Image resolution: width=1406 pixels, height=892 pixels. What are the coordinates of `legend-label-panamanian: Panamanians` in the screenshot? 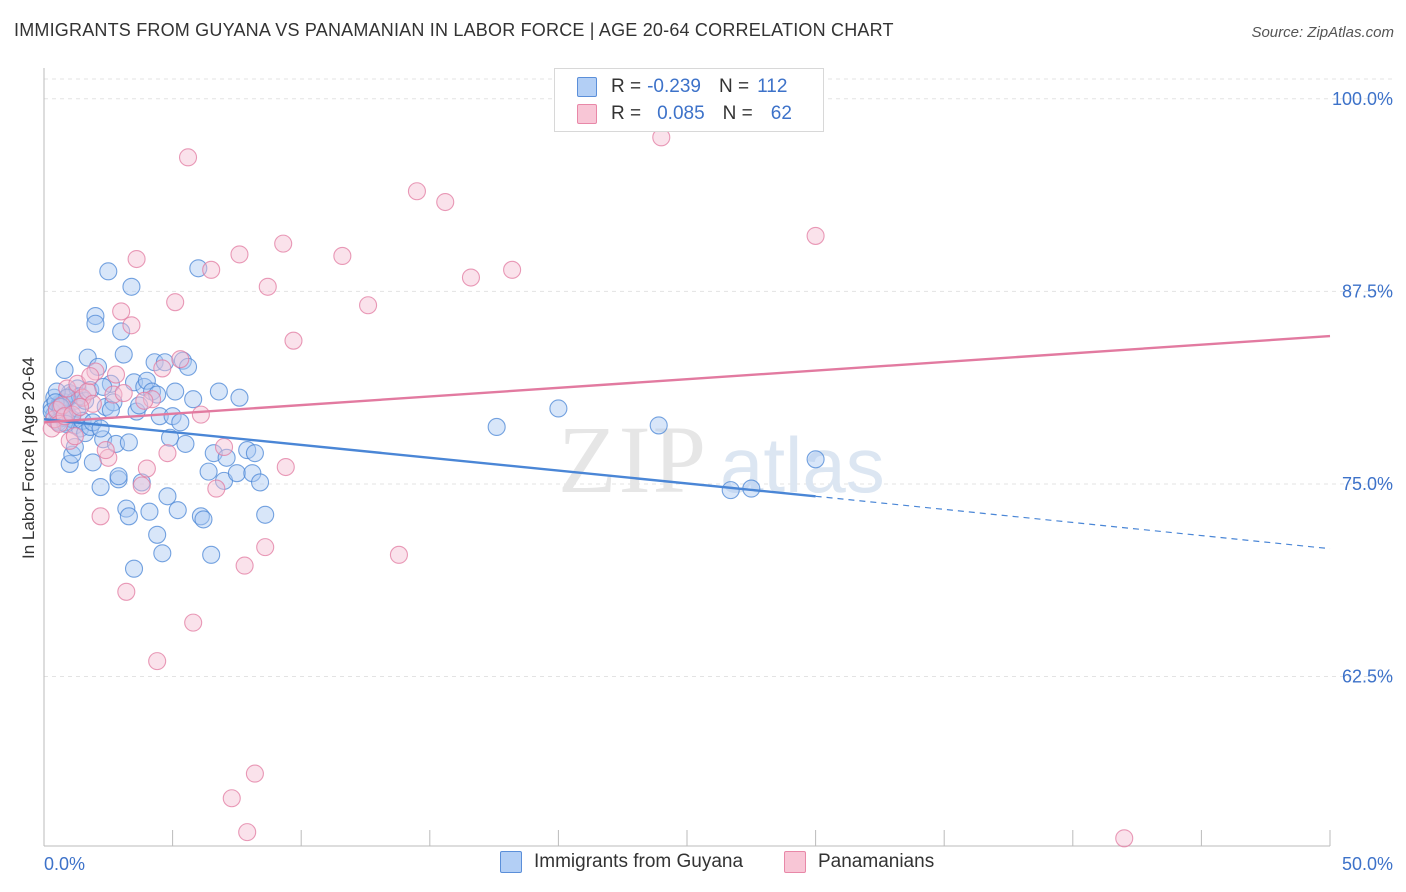 It's located at (876, 861).